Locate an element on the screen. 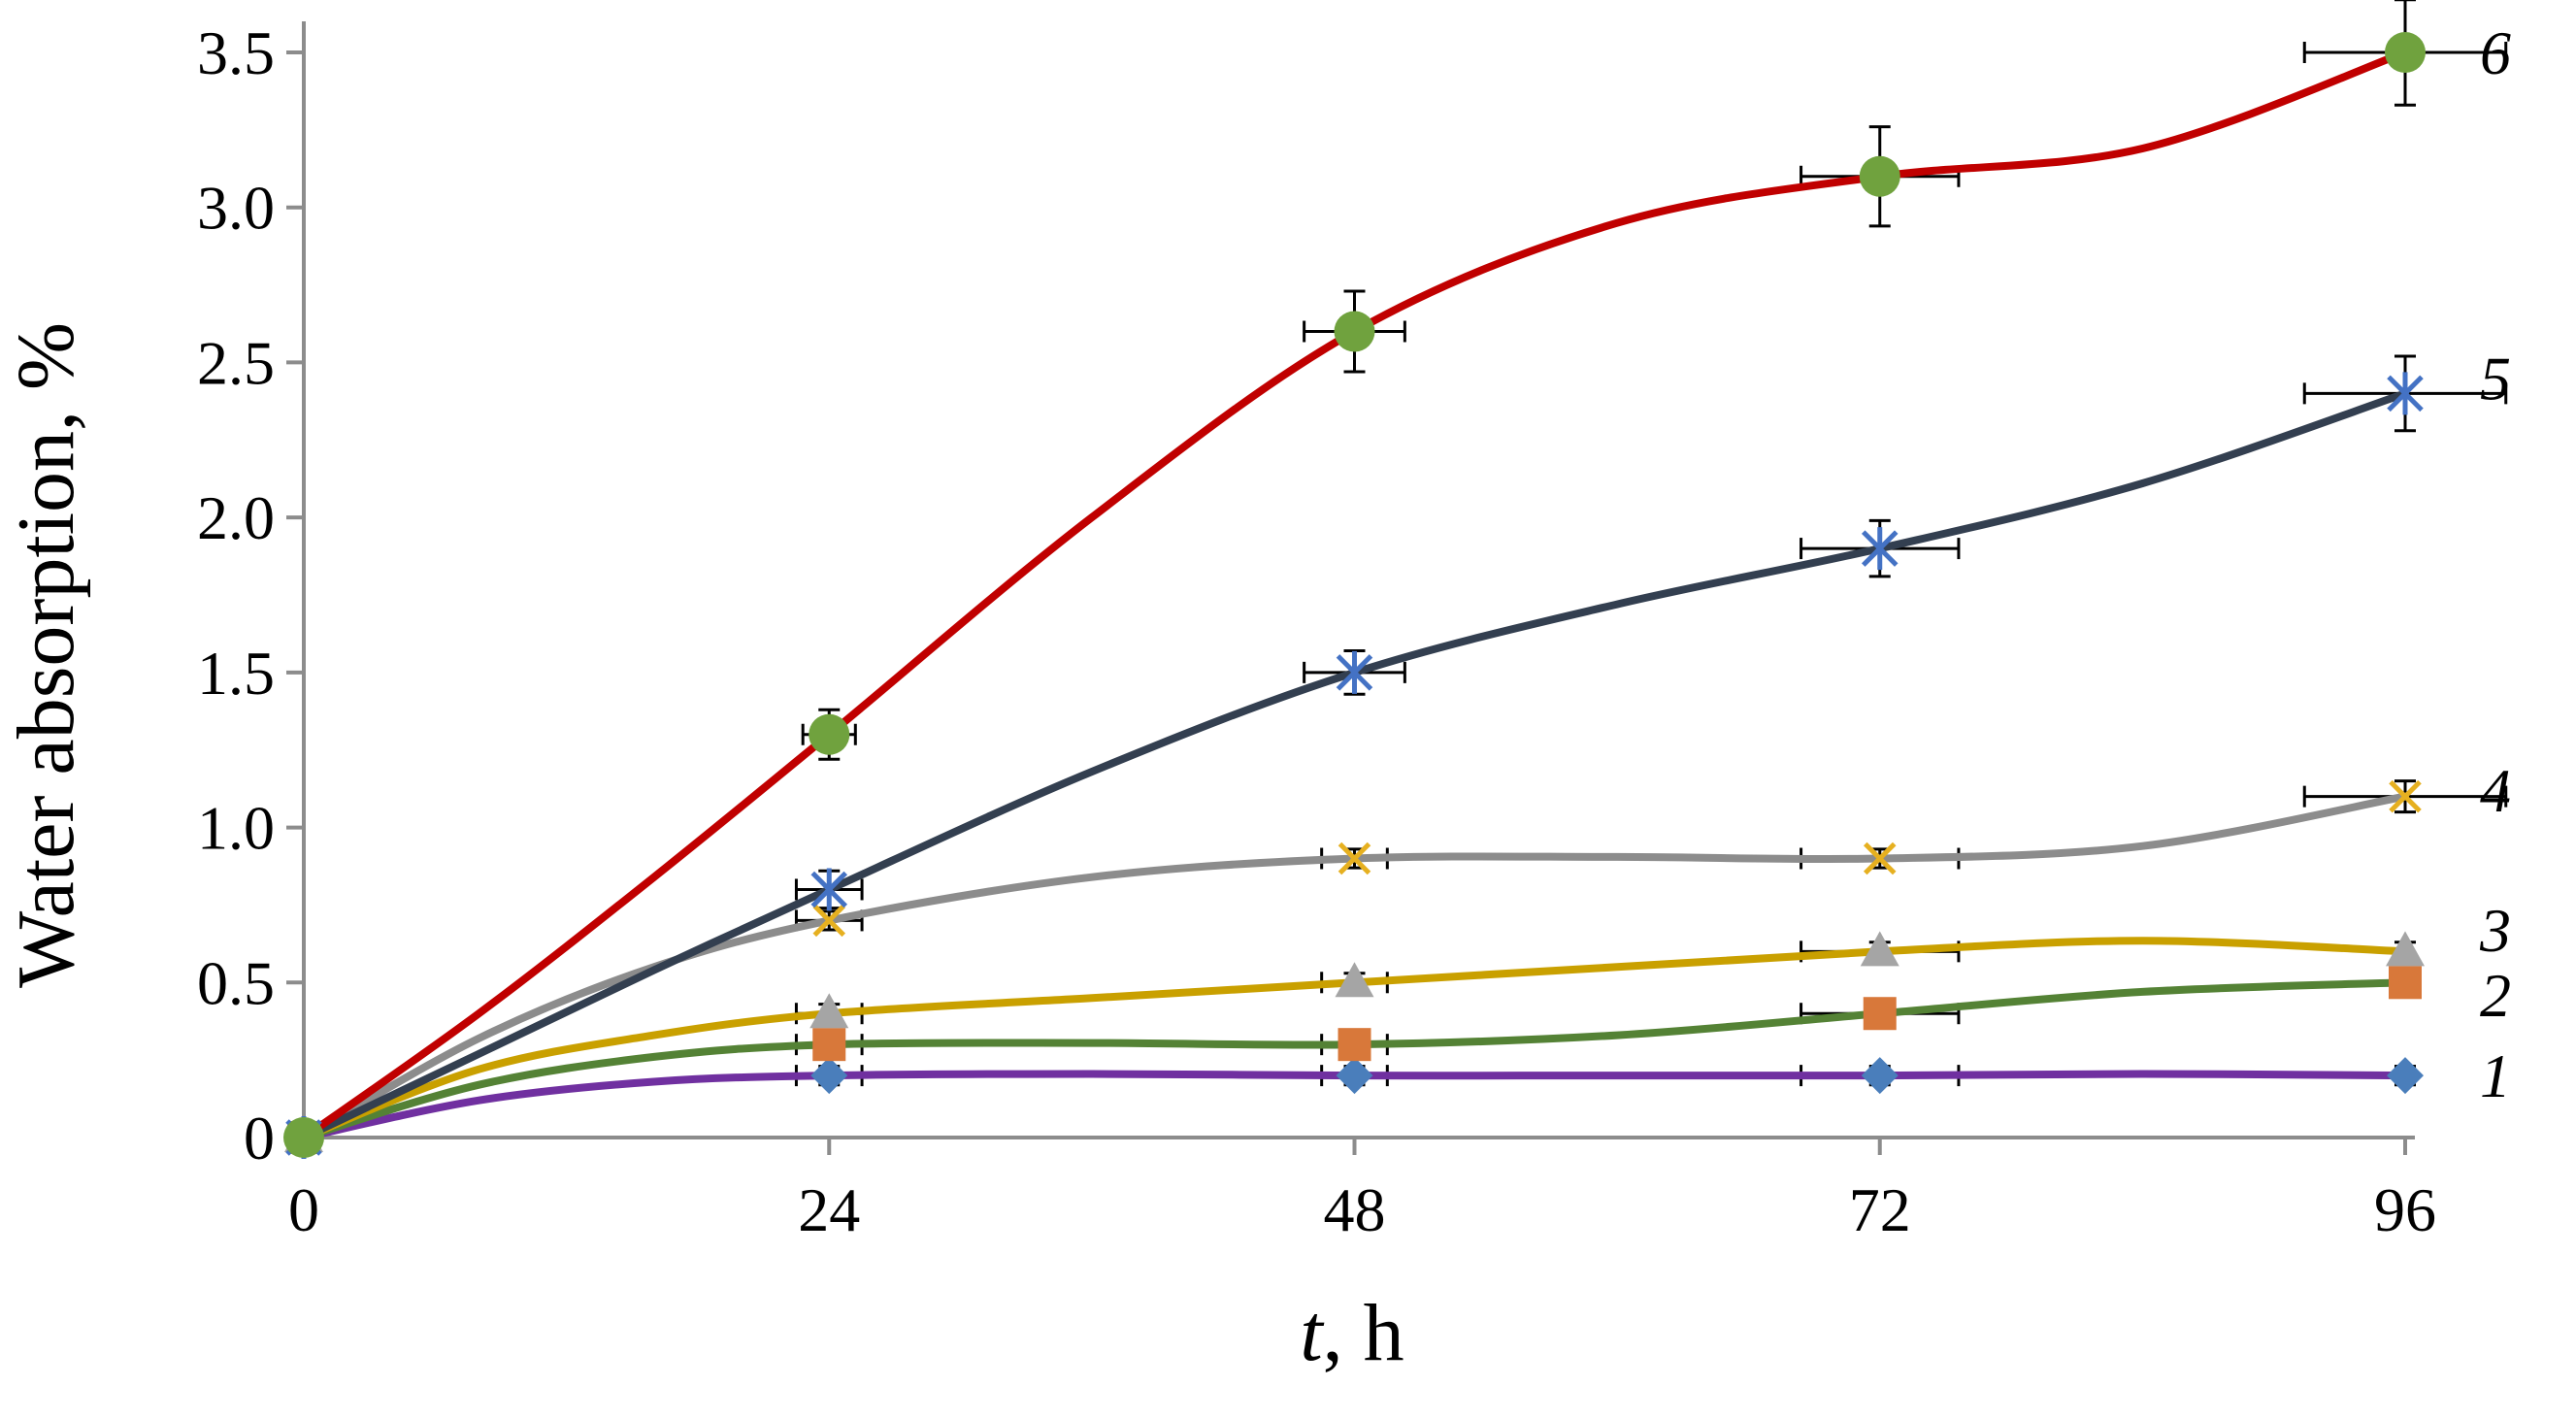 Image resolution: width=2576 pixels, height=1419 pixels. y-tick-label: 1.5 is located at coordinates (236, 673).